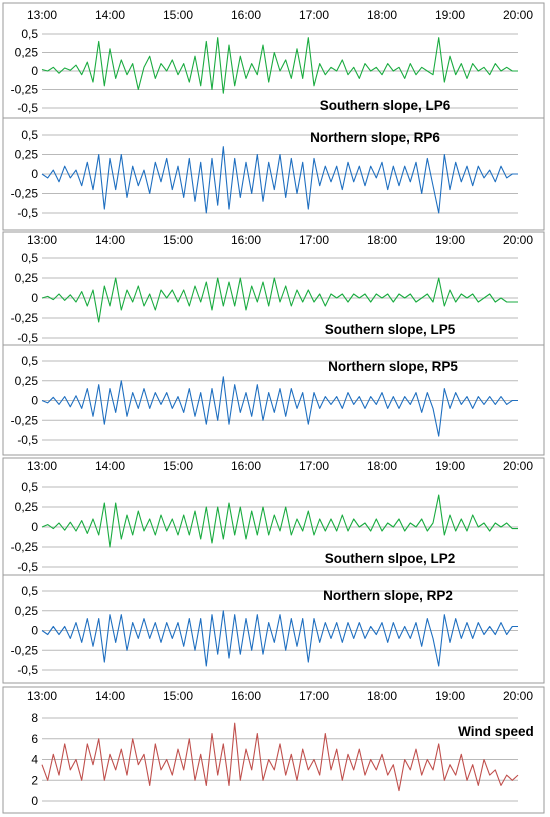 The height and width of the screenshot is (817, 550). Describe the element at coordinates (390, 329) in the screenshot. I see `panel-title: Southern slope, LP5` at that location.